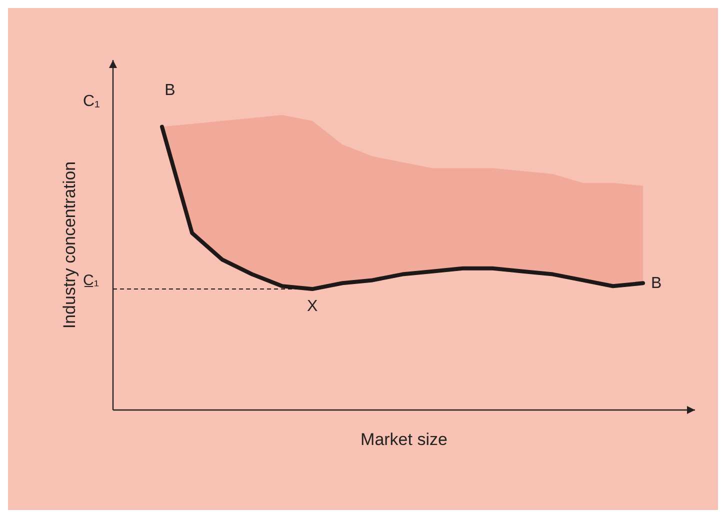  I want to click on annotation: B, so click(656, 283).